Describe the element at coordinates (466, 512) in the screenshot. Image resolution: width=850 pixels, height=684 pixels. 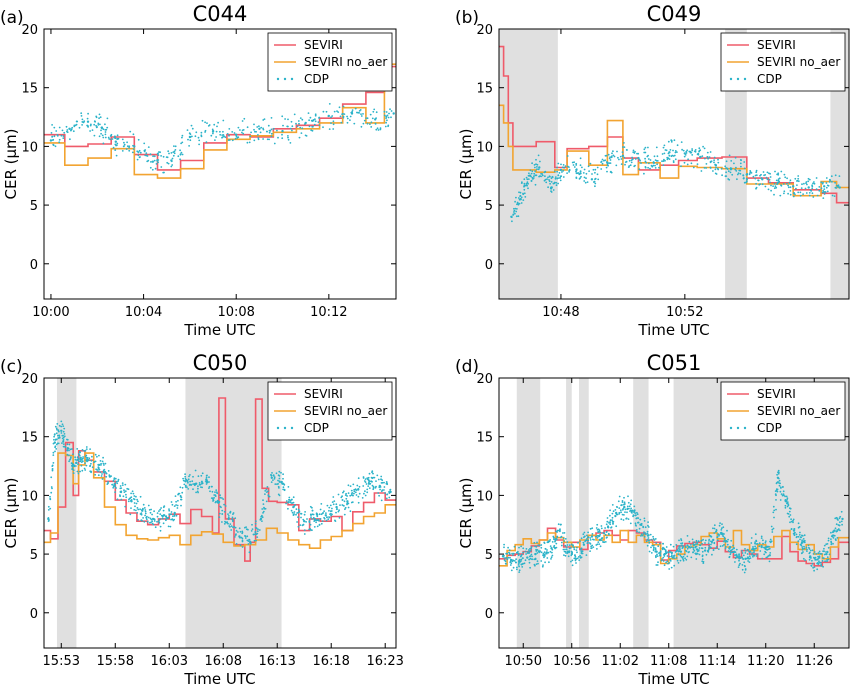
I see `y-axis-label: CER (μm)` at that location.